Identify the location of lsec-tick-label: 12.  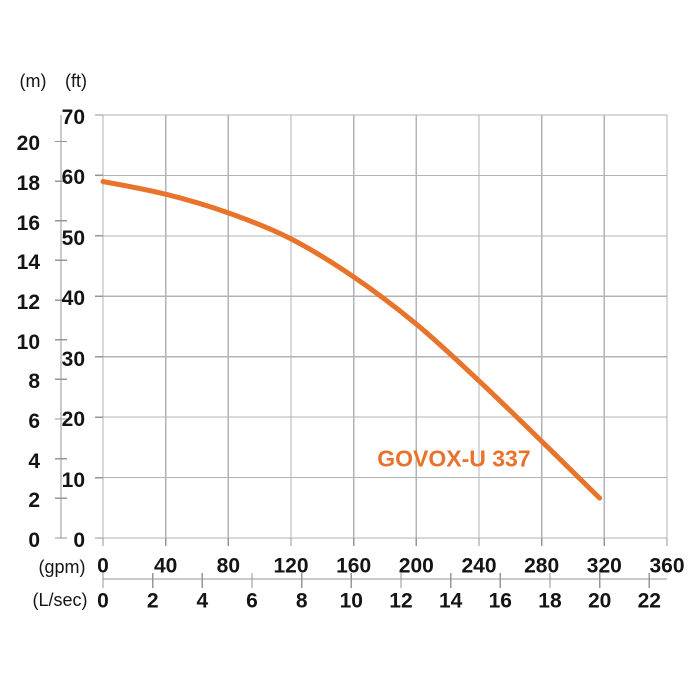
(401, 601).